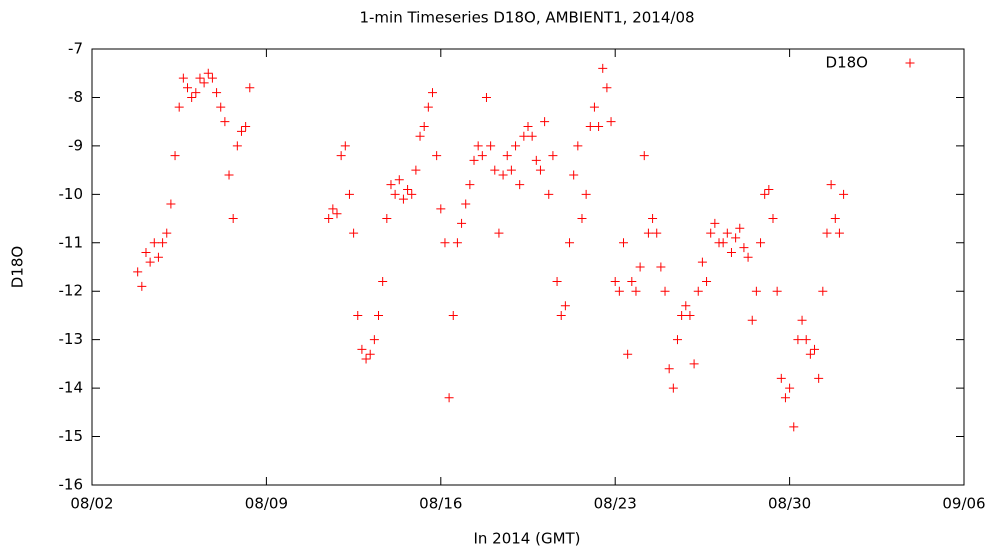 This screenshot has width=998, height=559. I want to click on x-tick-label: 09/06, so click(963, 504).